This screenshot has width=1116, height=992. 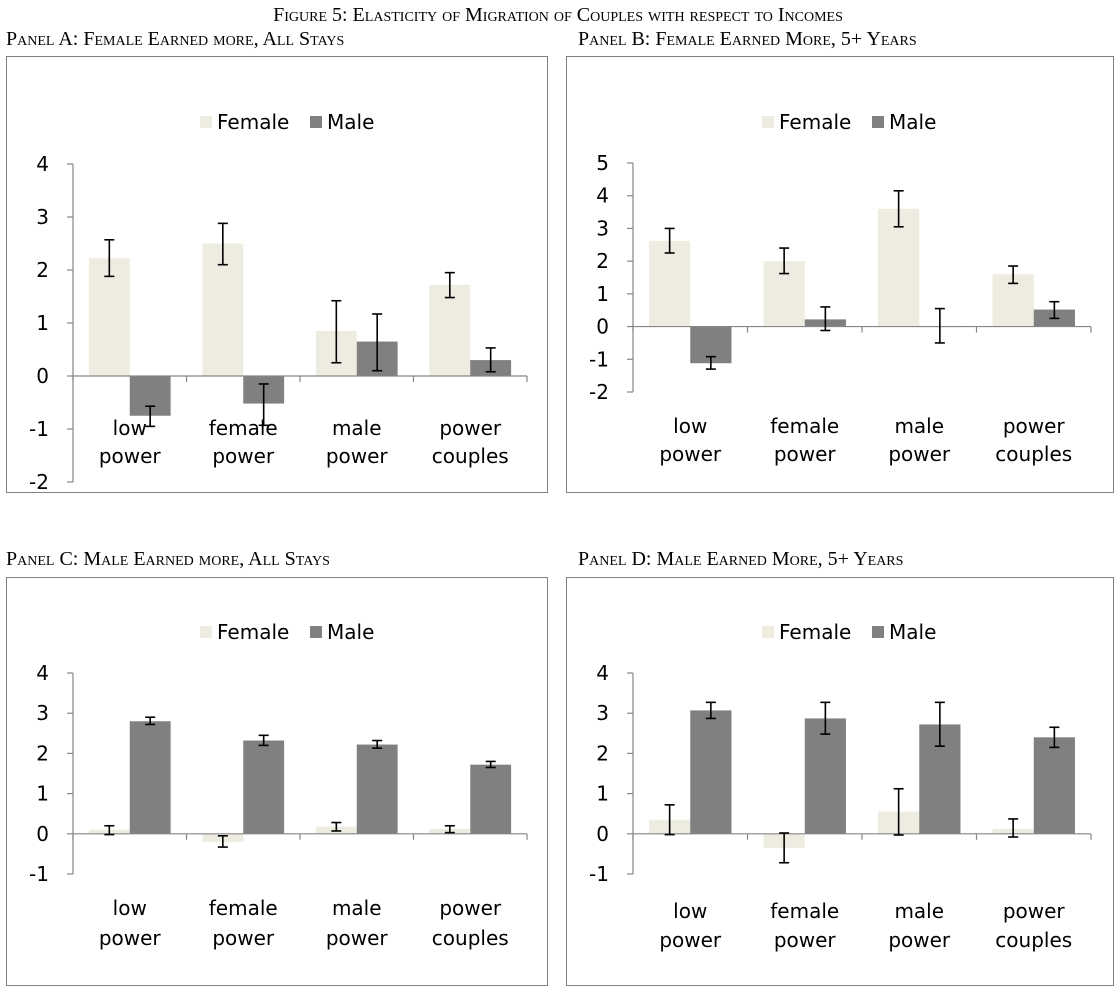 What do you see at coordinates (878, 122) in the screenshot?
I see `panel-b-legend-swatch-male` at bounding box center [878, 122].